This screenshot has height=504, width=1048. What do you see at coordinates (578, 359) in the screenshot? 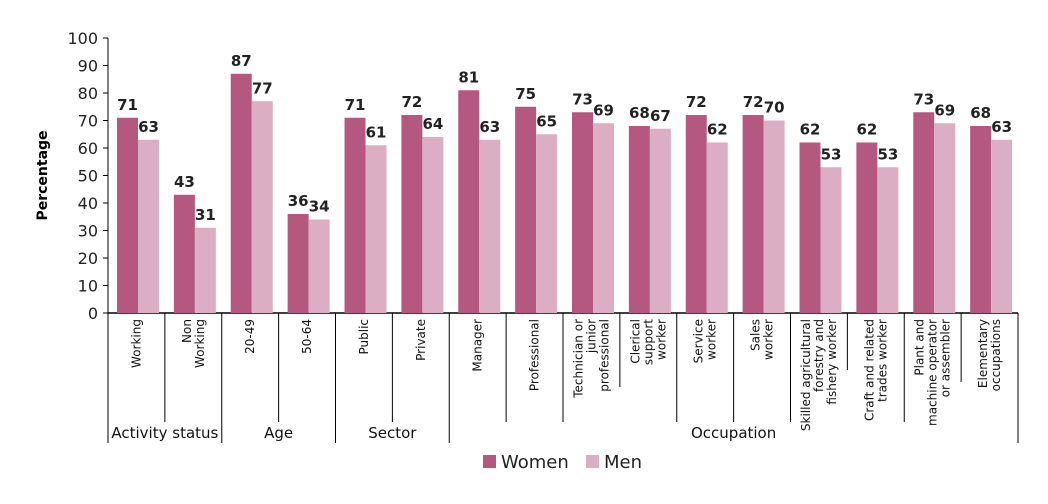
I see `x-tick-label: Technician or` at bounding box center [578, 359].